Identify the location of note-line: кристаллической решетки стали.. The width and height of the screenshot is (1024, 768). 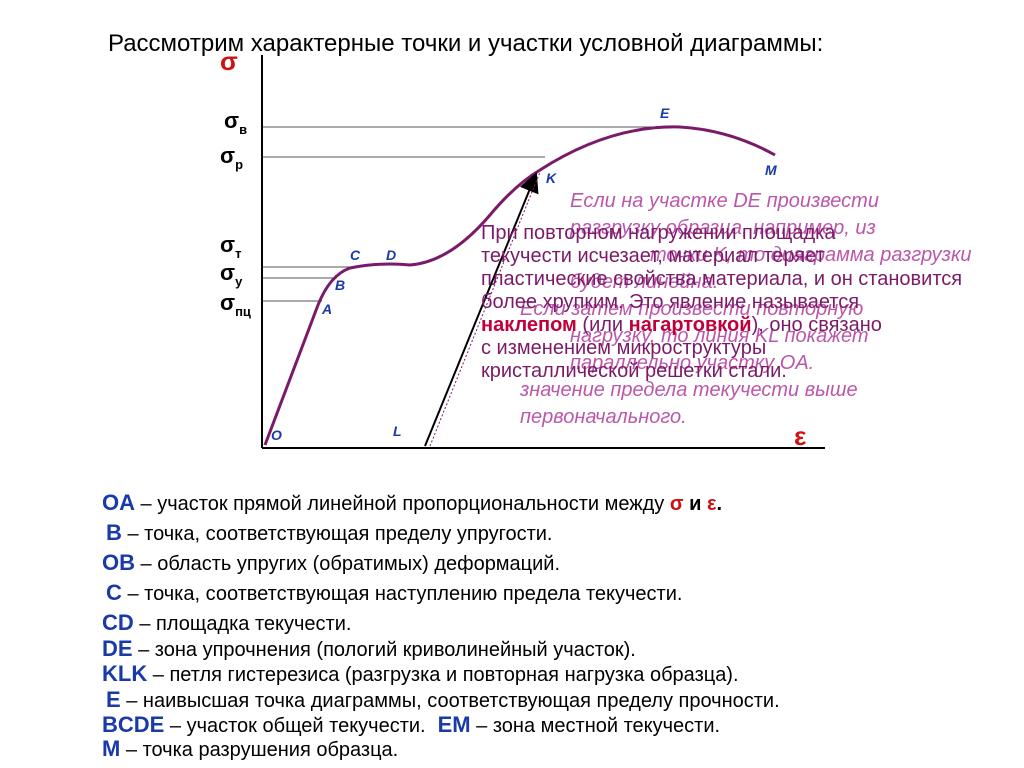
(634, 371).